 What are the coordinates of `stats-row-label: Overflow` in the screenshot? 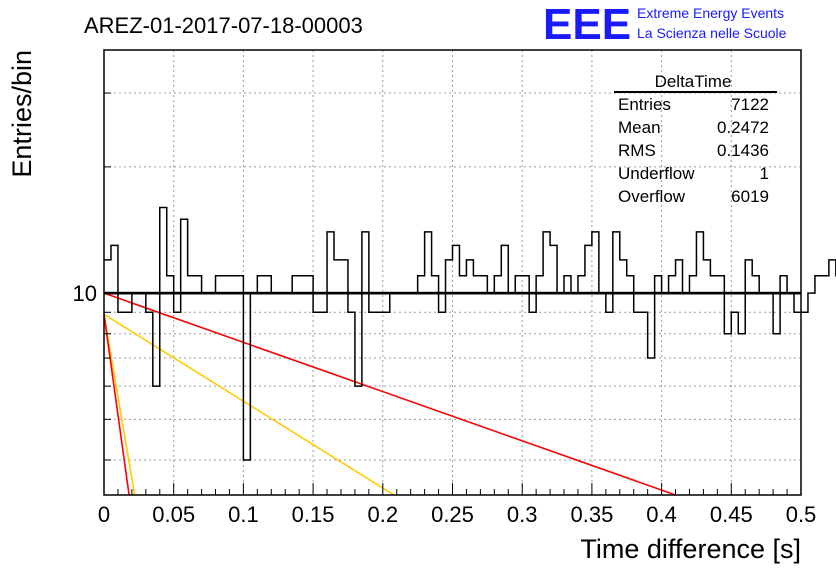 It's located at (652, 196).